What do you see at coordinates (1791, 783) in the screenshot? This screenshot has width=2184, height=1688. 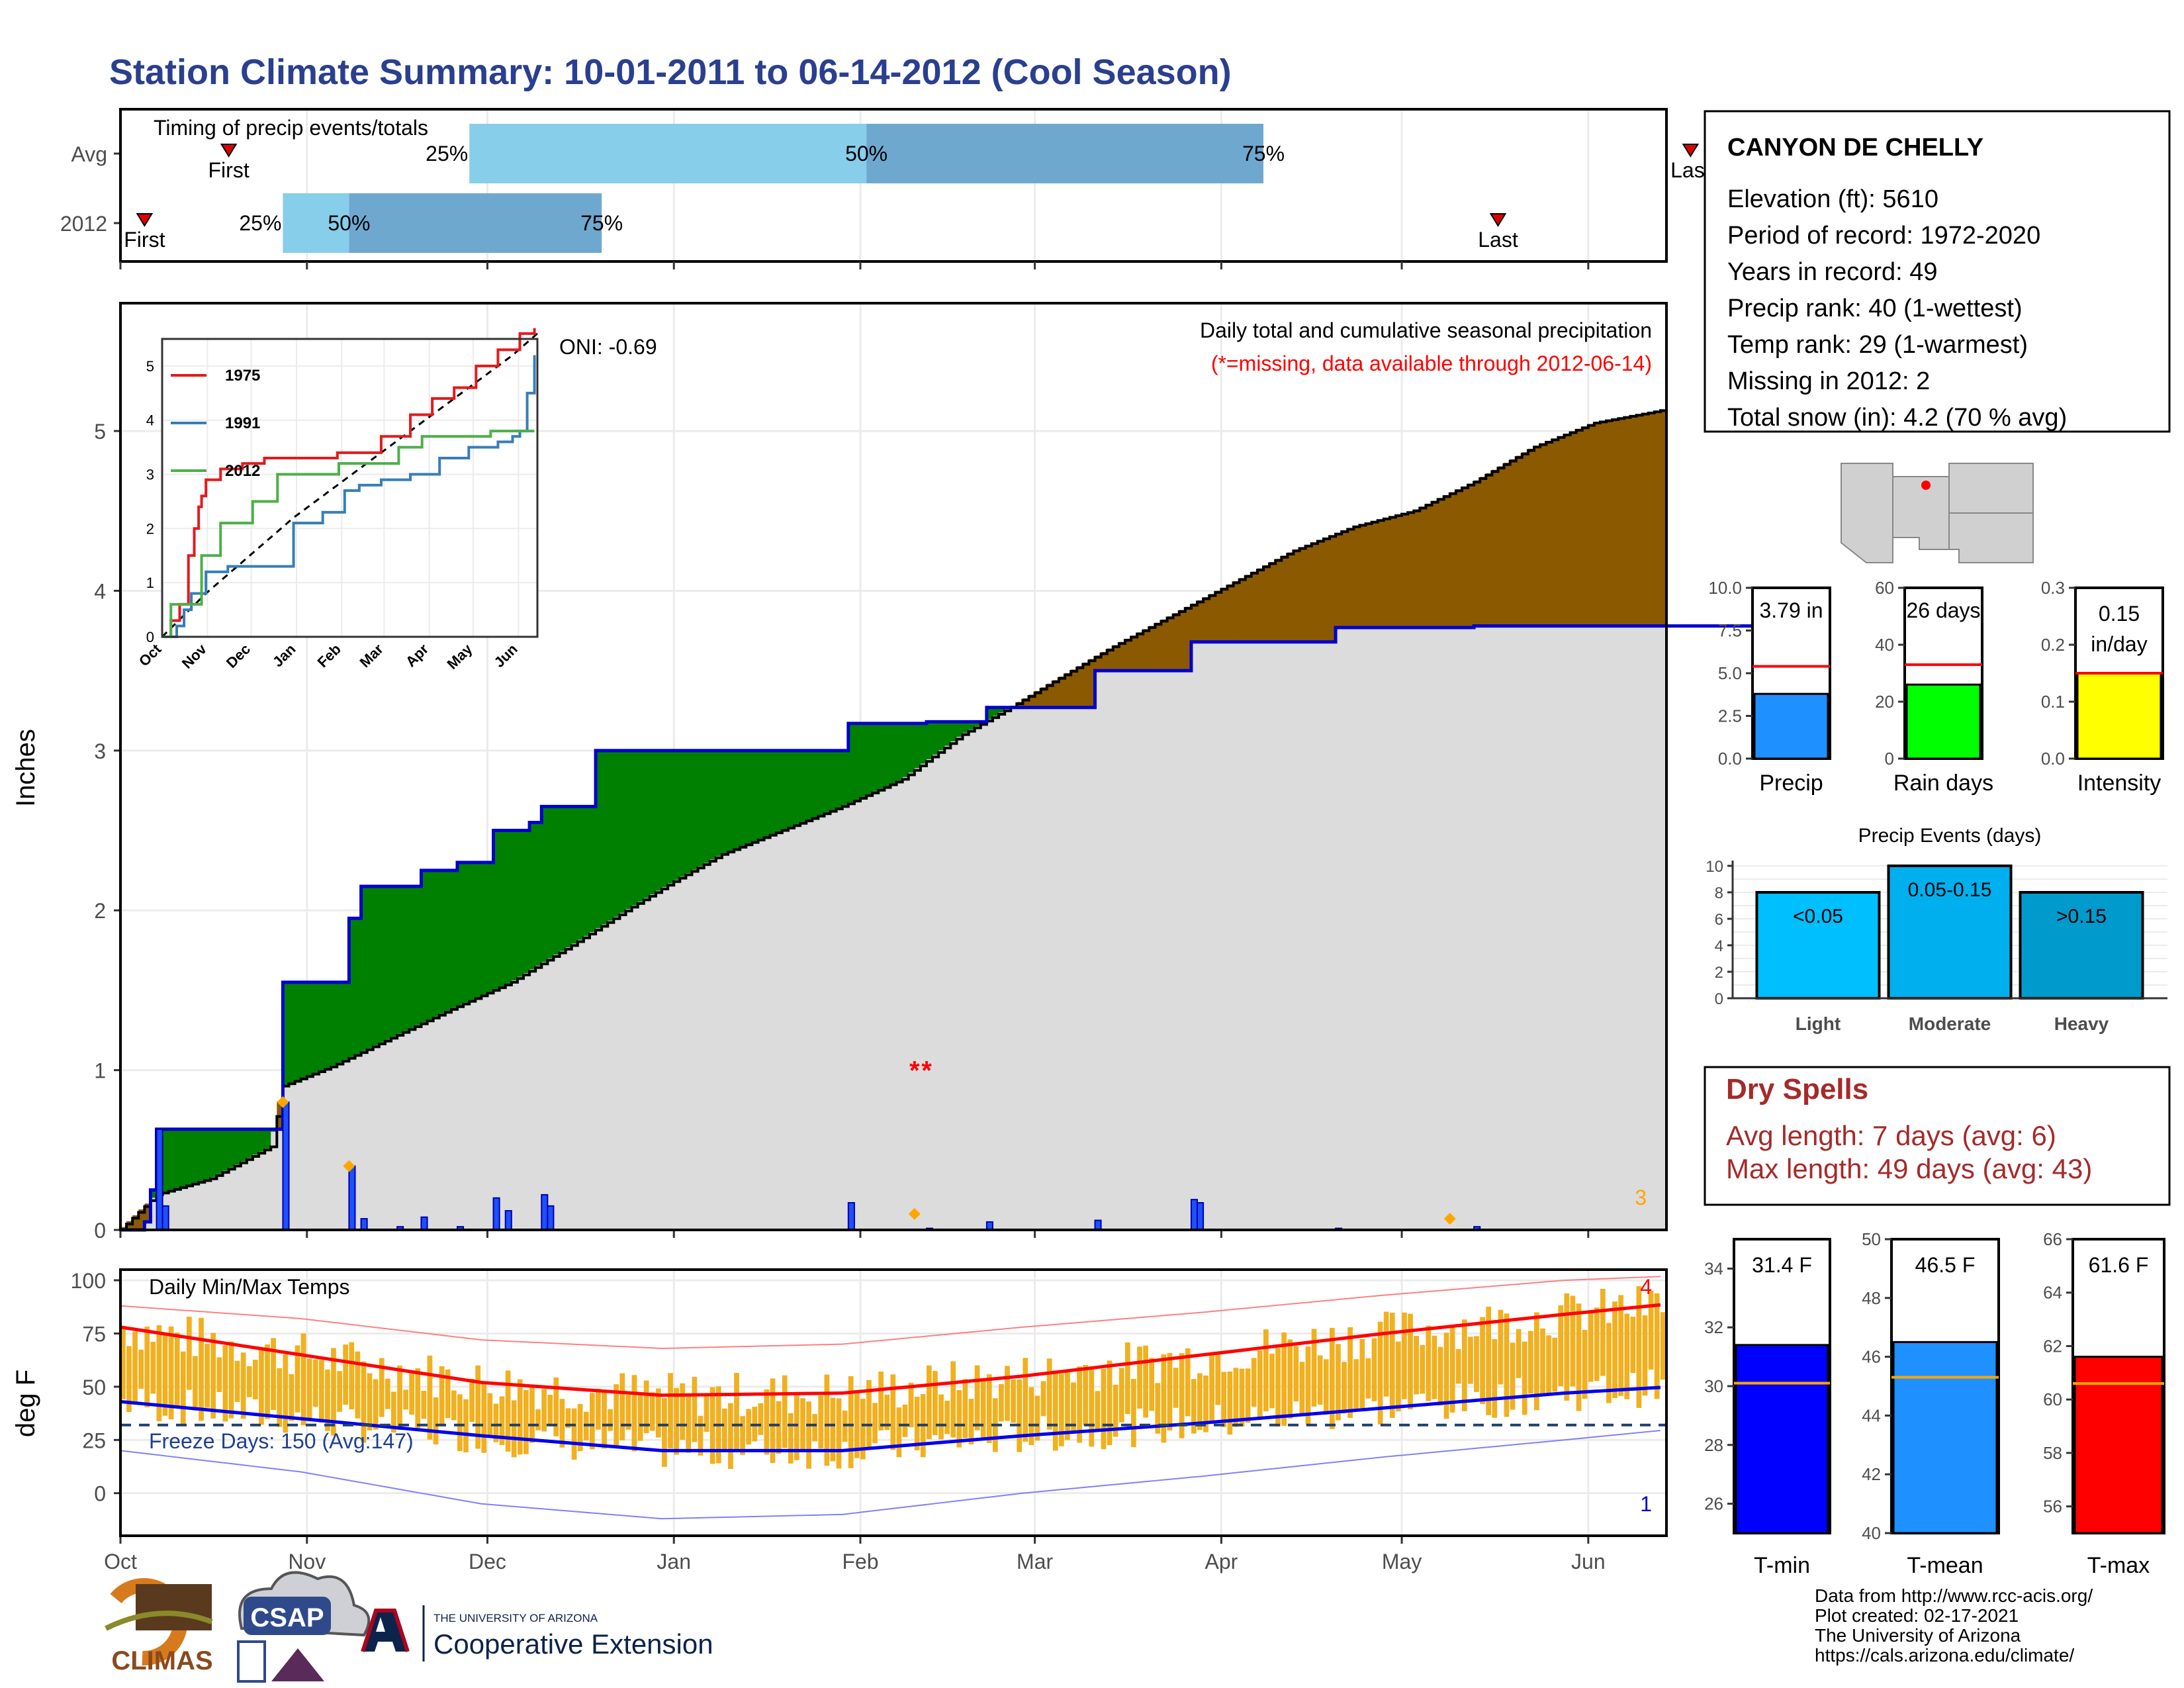 I see `category-label: Precip` at bounding box center [1791, 783].